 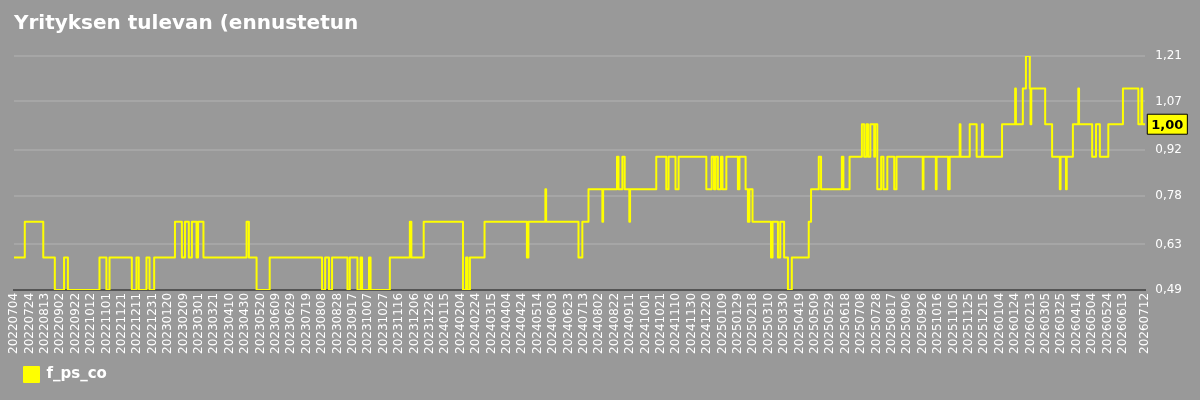 What do you see at coordinates (120, 323) in the screenshot?
I see `x-tick-label: 20221121` at bounding box center [120, 323].